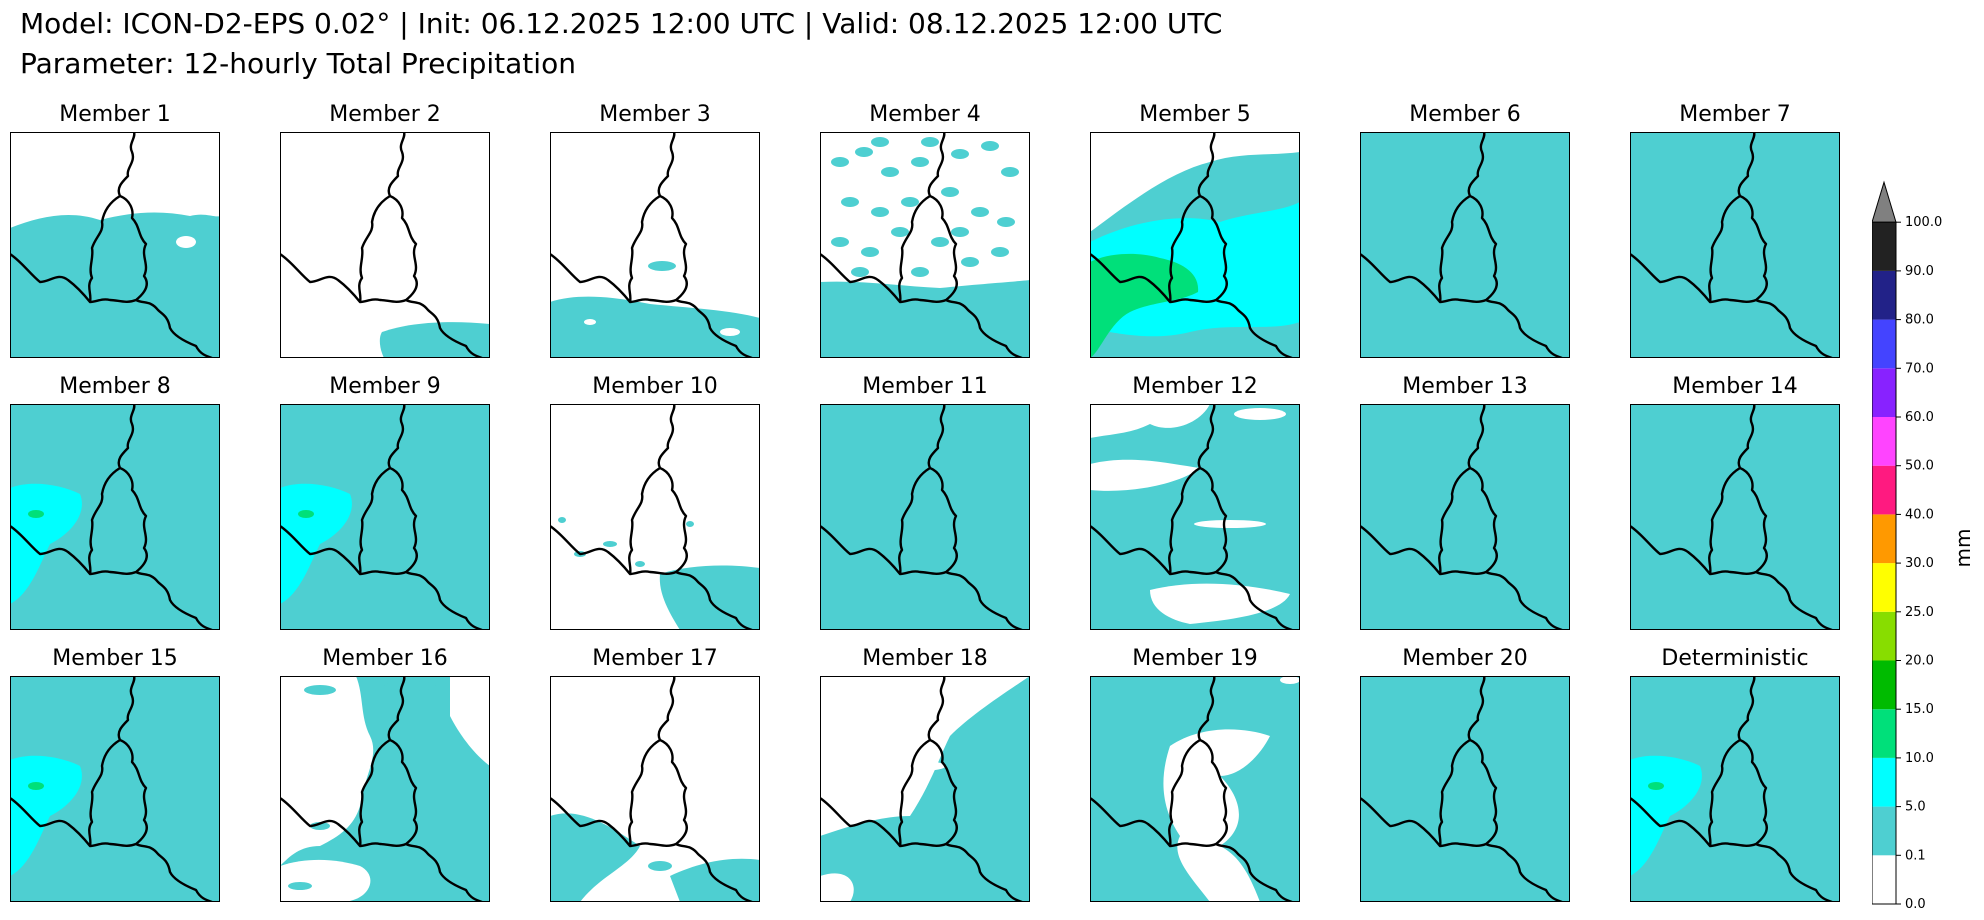 Image resolution: width=1984 pixels, height=920 pixels. I want to click on panel-title: Deterministic, so click(1735, 658).